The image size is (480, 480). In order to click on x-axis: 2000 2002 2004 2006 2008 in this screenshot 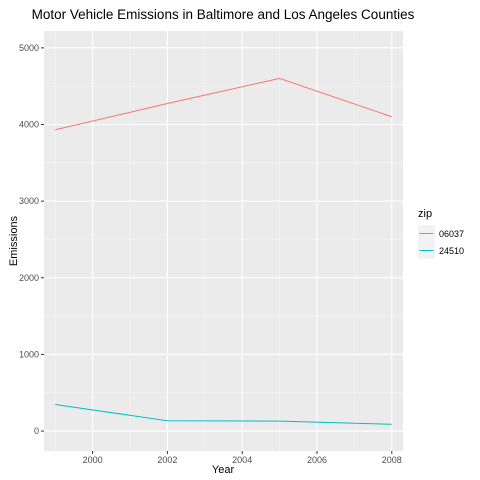, I will do `click(242, 458)`.